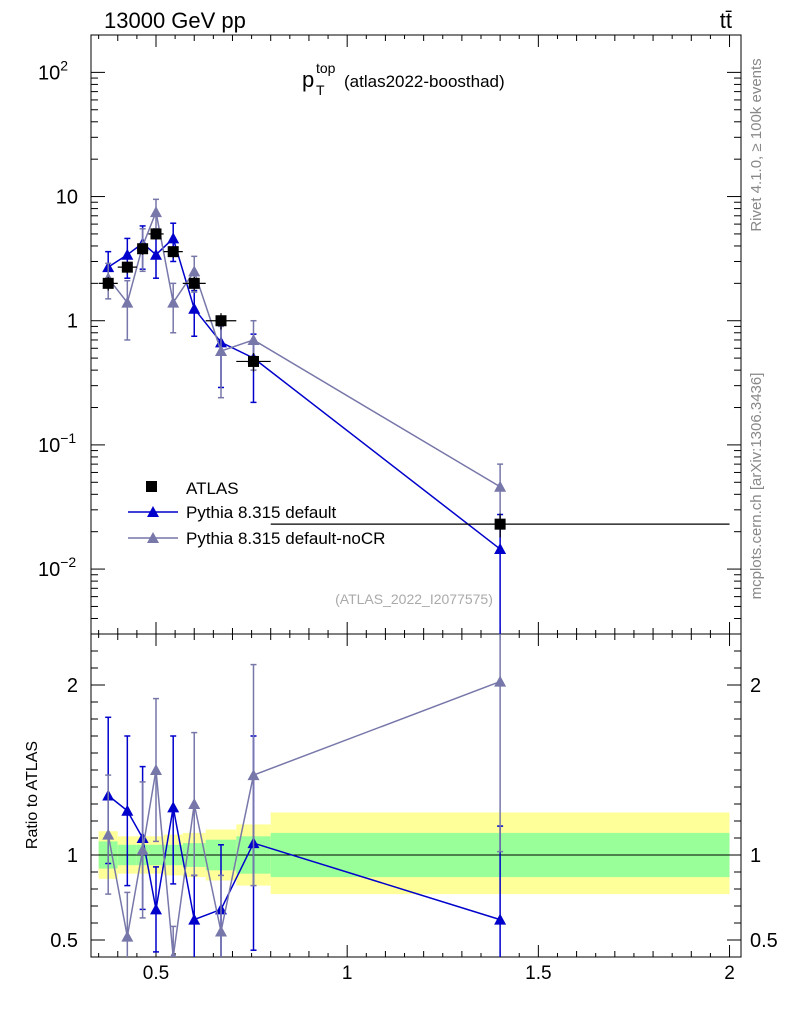 The width and height of the screenshot is (786, 1024). I want to click on y-tick-label: 10, so click(67, 198).